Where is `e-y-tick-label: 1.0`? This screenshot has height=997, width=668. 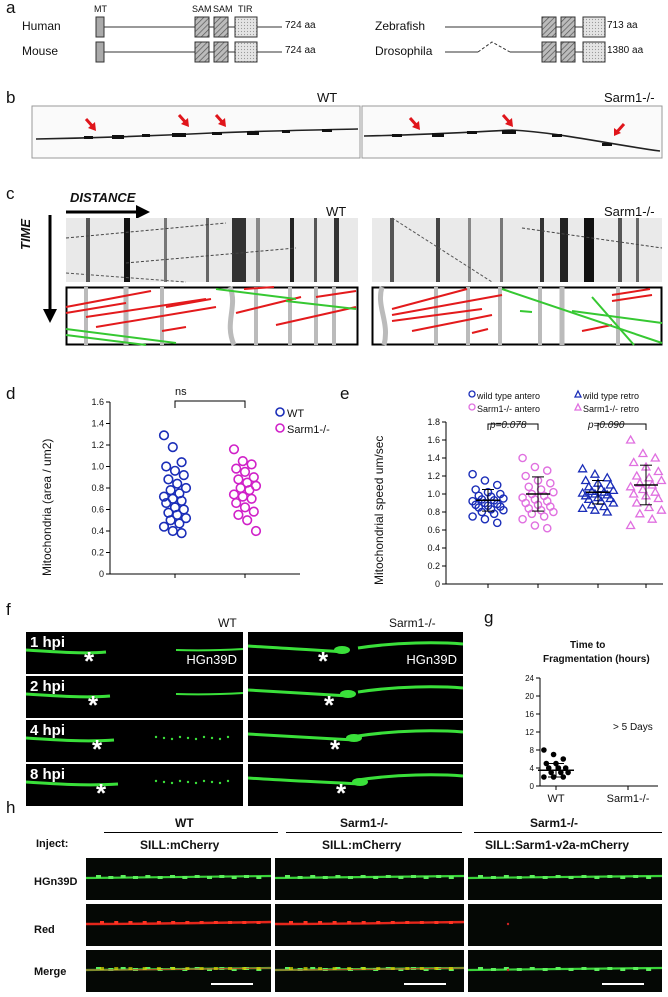
e-y-tick-label: 1.0 is located at coordinates (433, 494).